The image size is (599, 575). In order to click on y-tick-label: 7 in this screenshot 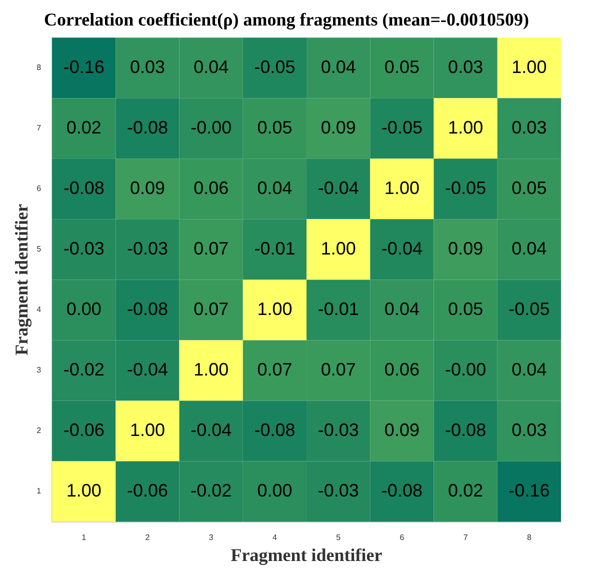, I will do `click(39, 128)`.